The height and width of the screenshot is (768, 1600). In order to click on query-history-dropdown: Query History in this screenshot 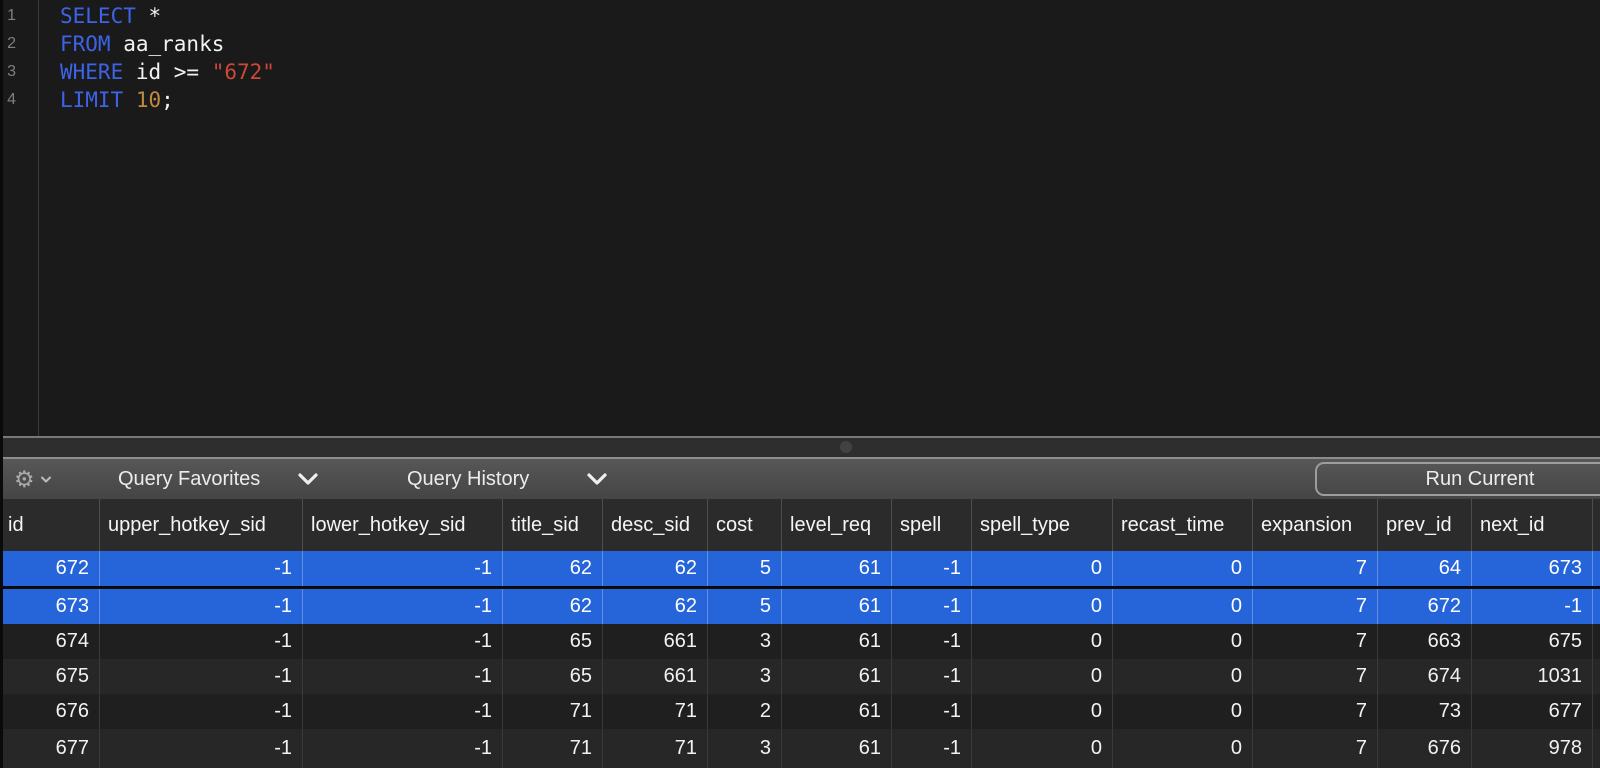, I will do `click(507, 479)`.